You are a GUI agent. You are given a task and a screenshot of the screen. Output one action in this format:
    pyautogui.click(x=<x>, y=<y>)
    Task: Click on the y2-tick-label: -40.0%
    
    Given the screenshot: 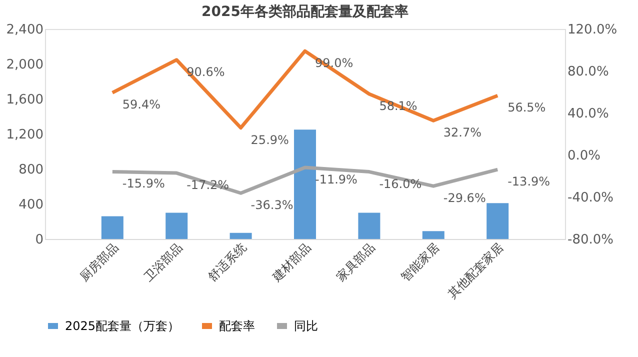 What is the action you would take?
    pyautogui.click(x=591, y=198)
    